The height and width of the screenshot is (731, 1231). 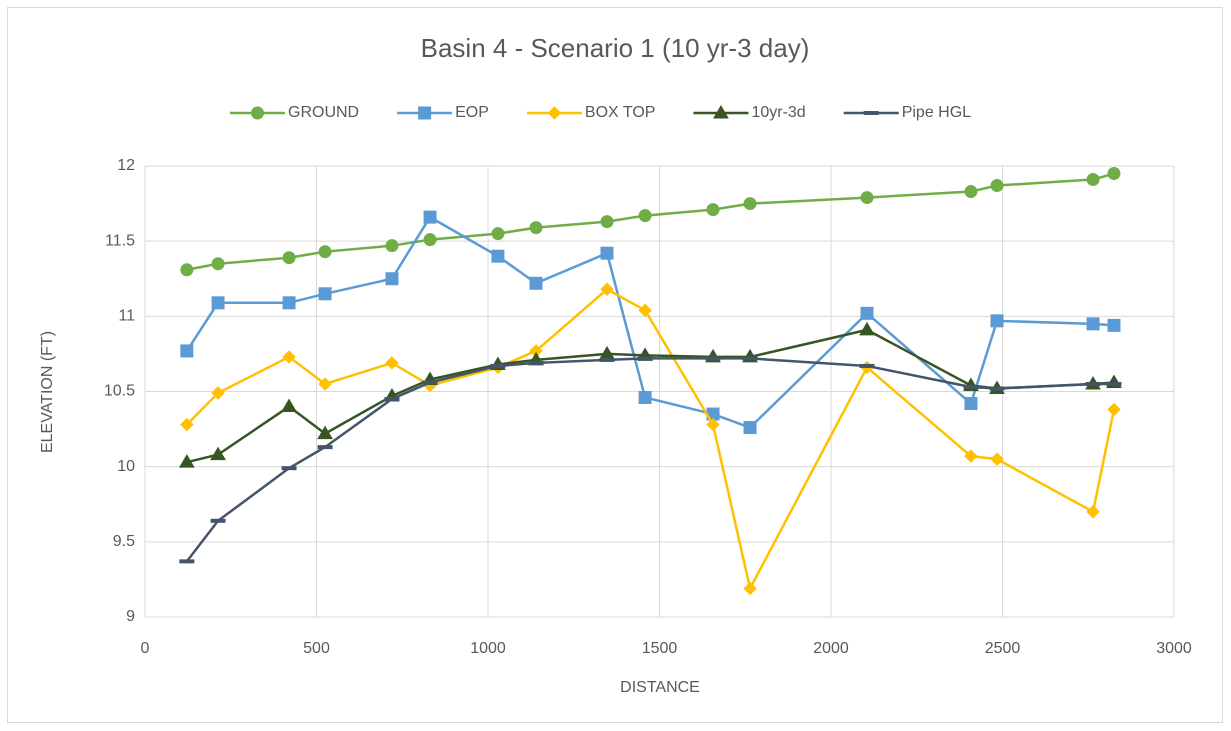 What do you see at coordinates (47, 392) in the screenshot?
I see `y-axis-label: ELEVATION (FT)` at bounding box center [47, 392].